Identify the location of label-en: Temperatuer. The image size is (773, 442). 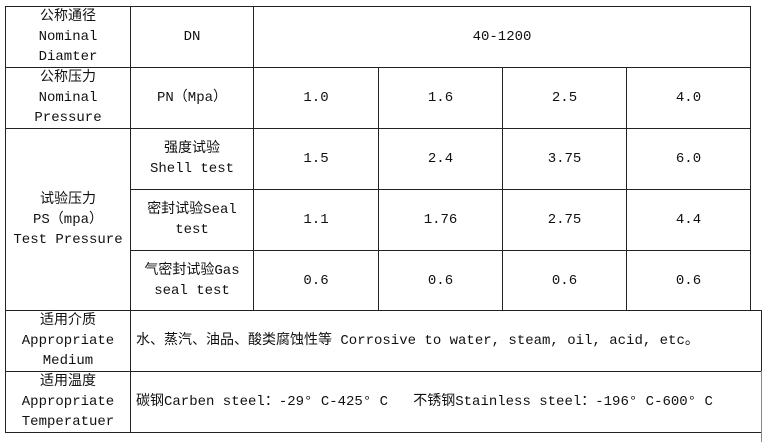
(68, 422).